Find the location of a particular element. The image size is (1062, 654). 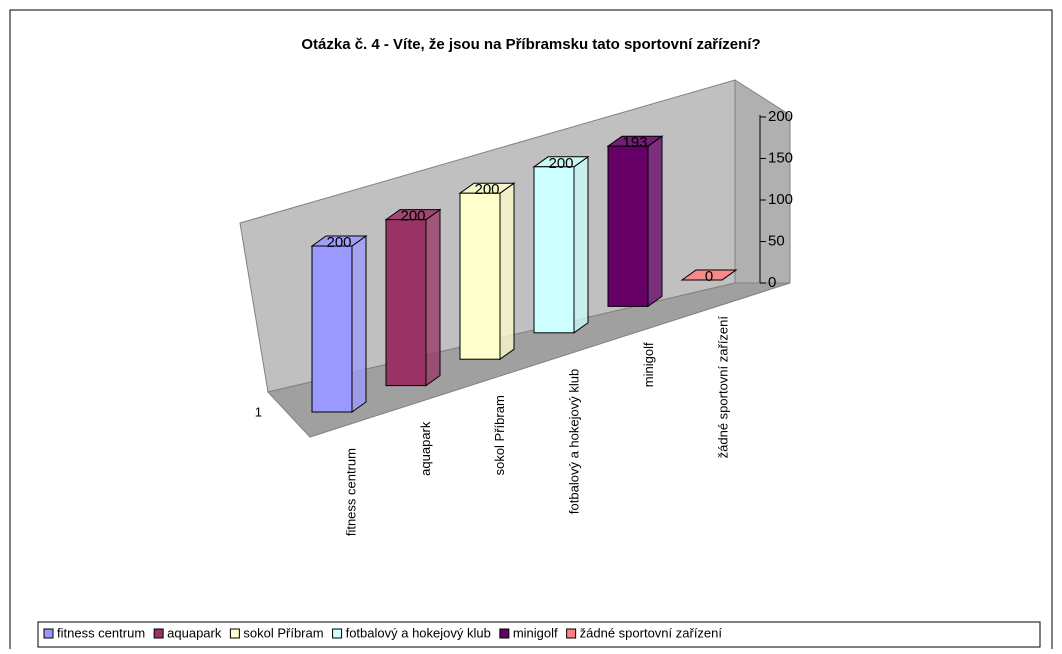

series-axis-label: sokol Příbram is located at coordinates (499, 435).